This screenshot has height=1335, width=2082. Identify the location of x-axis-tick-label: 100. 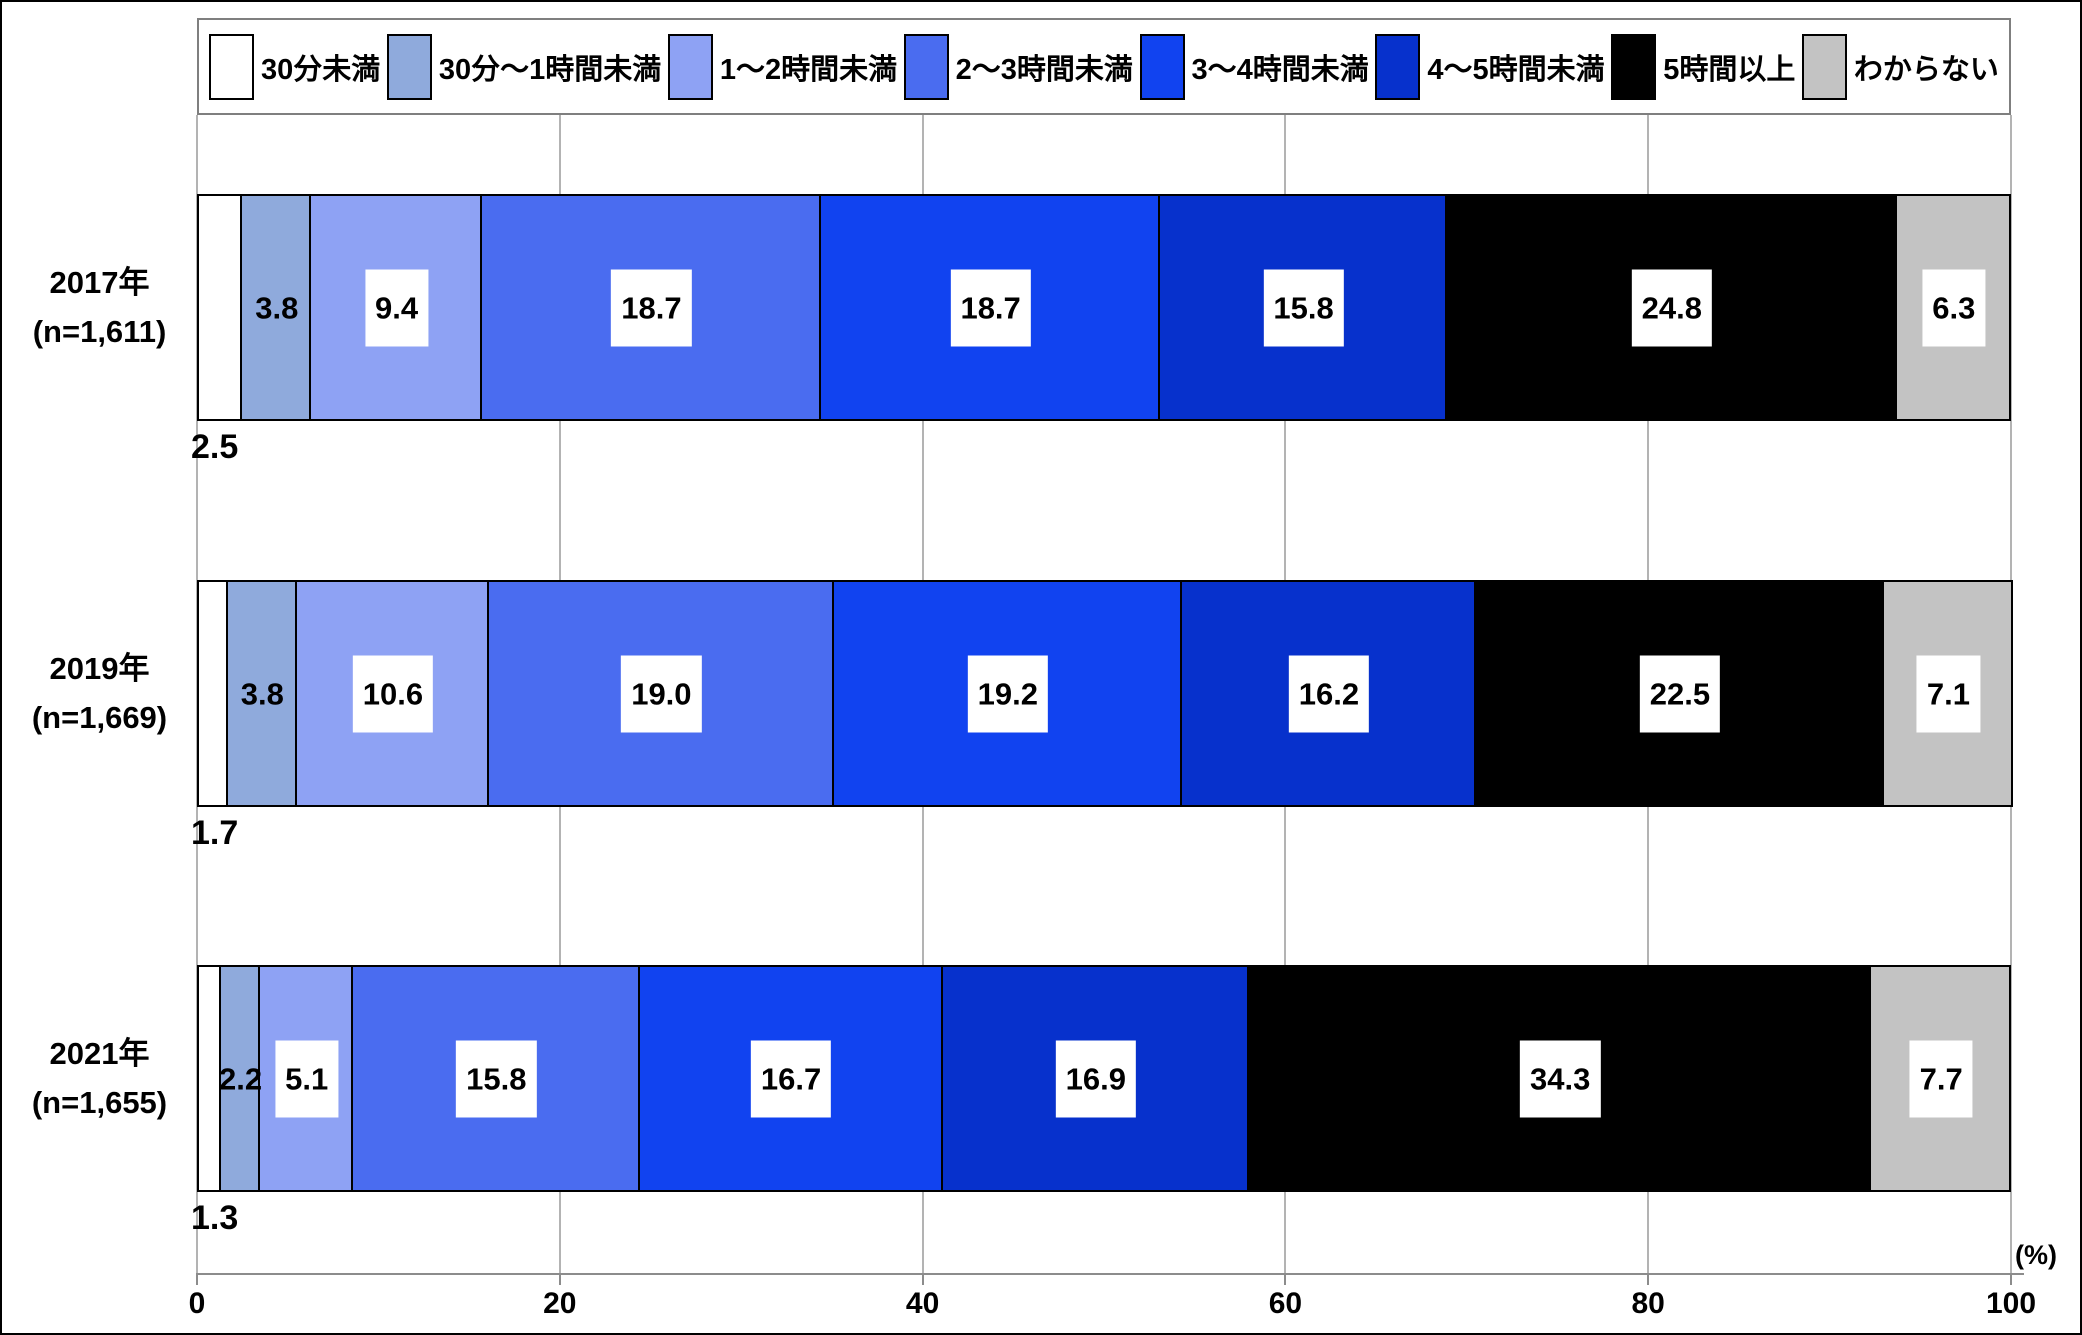
(2011, 1303).